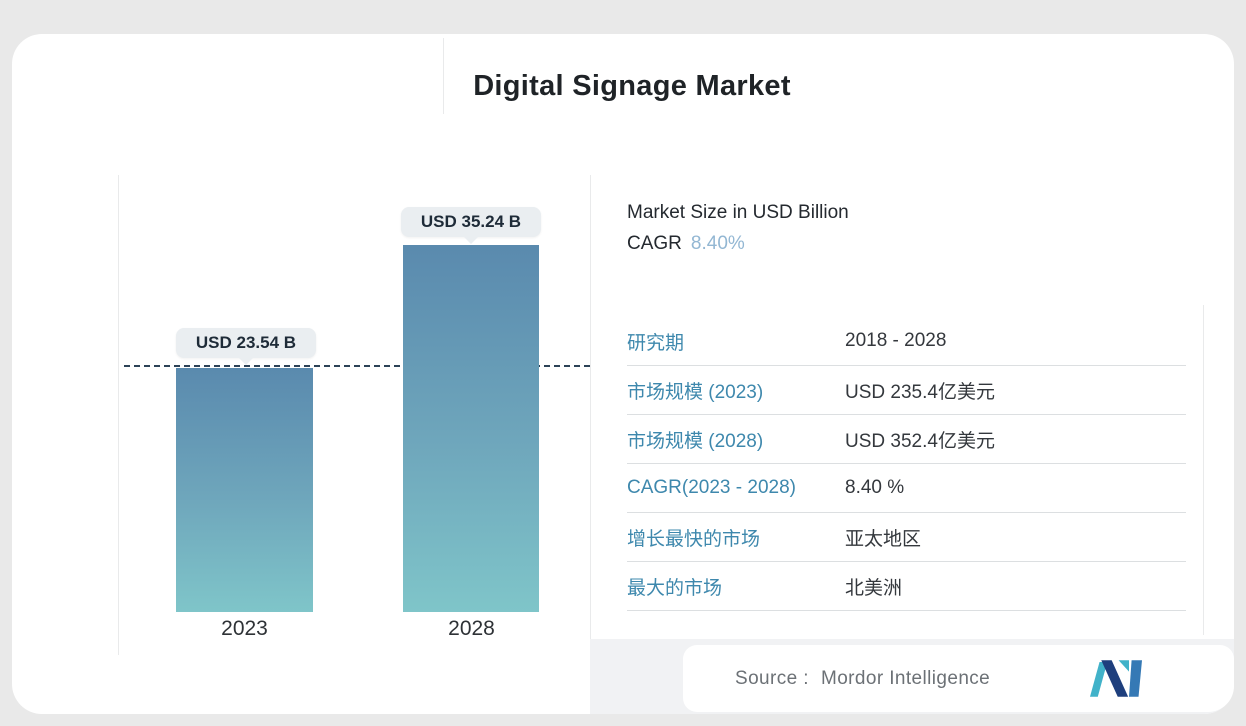 The image size is (1246, 726). I want to click on source-prefix: Source :, so click(772, 678).